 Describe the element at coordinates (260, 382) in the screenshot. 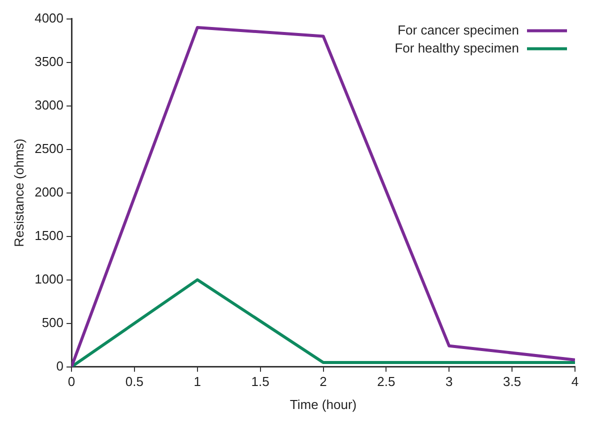

I see `x-tick-label: 1.5` at that location.